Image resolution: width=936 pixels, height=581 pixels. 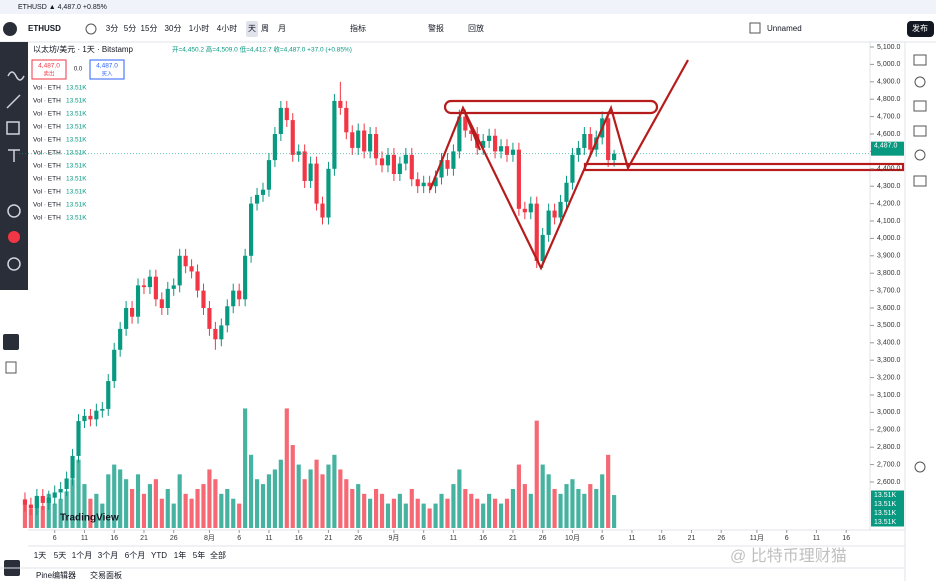 What do you see at coordinates (10, 29) in the screenshot?
I see `avatar` at bounding box center [10, 29].